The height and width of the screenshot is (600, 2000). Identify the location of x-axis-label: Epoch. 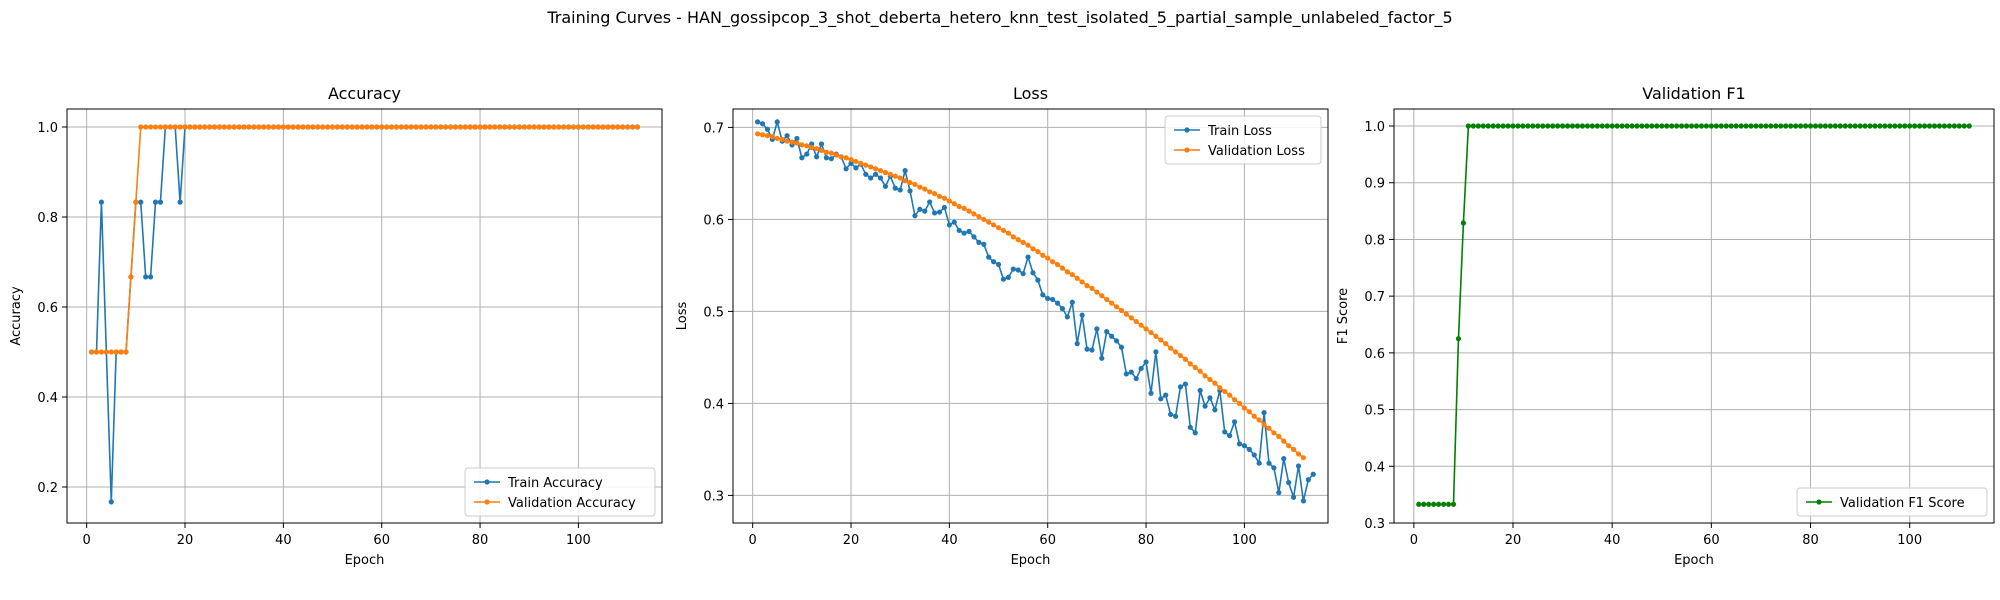
(1031, 560).